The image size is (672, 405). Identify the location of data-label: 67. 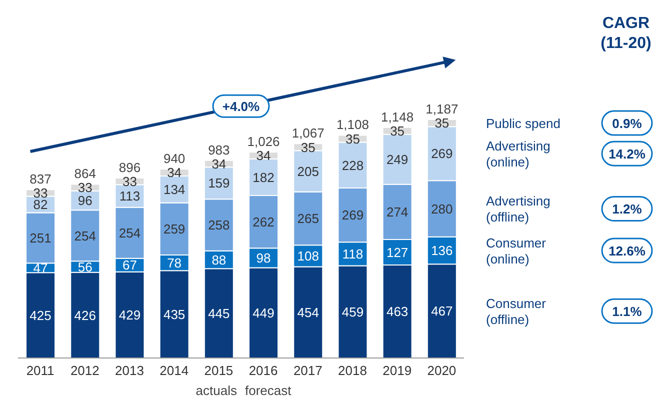
(129, 265).